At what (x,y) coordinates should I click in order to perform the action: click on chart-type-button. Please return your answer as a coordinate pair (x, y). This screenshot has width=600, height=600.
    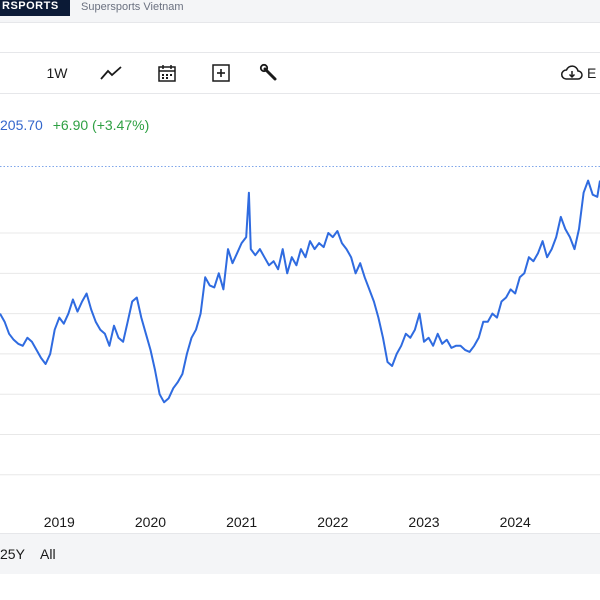
    Looking at the image, I should click on (111, 73).